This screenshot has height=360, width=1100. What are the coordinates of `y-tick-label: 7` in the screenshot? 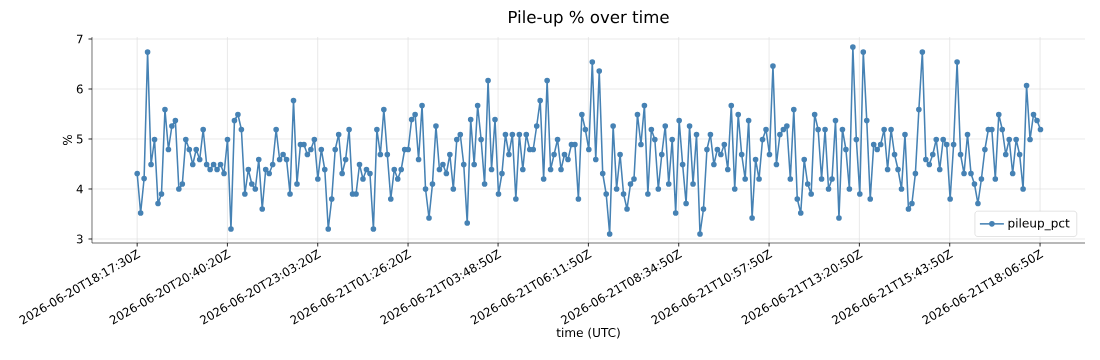 It's located at (79, 39).